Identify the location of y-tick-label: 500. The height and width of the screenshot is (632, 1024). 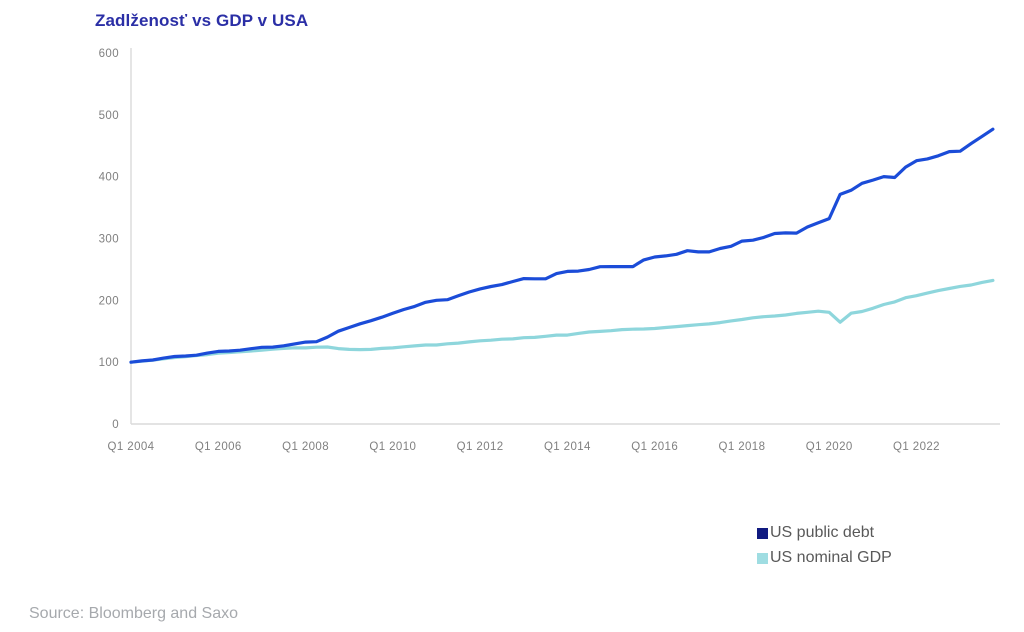
(109, 116).